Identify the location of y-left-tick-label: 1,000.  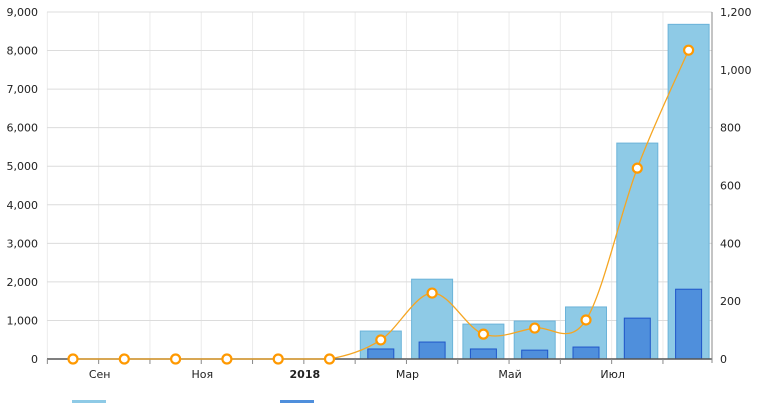
(23, 320).